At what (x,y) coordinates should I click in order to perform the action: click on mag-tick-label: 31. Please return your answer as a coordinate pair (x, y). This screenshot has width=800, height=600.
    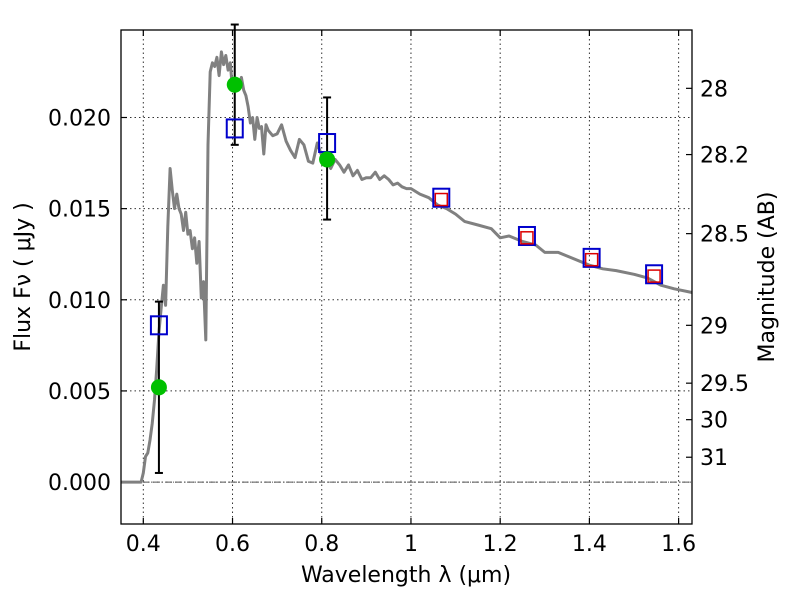
    Looking at the image, I should click on (714, 458).